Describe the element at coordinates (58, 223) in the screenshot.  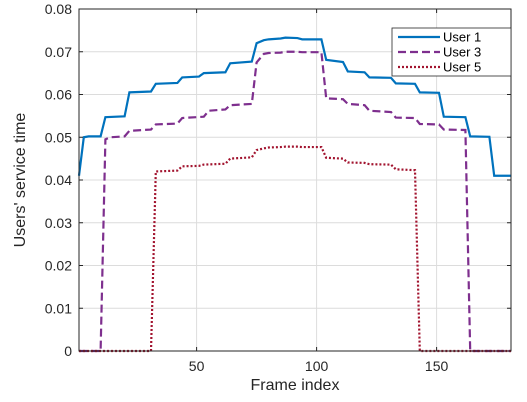
I see `y-tick-label: 0.03` at that location.